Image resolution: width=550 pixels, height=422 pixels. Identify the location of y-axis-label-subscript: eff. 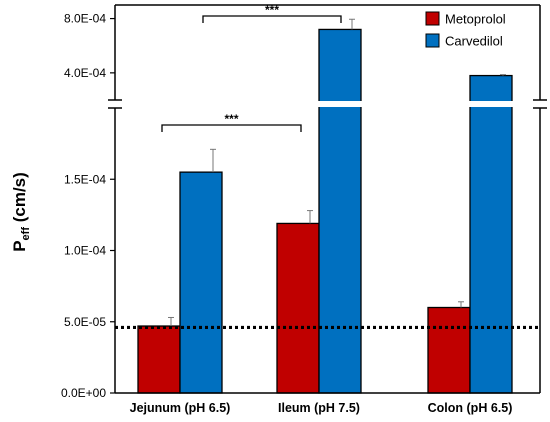
(26, 234).